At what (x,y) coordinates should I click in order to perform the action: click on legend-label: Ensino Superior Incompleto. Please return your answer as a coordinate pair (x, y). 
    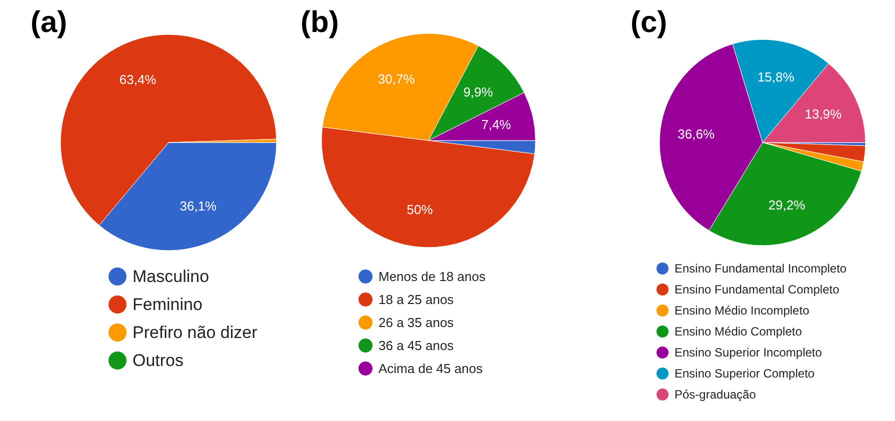
    Looking at the image, I should click on (748, 353).